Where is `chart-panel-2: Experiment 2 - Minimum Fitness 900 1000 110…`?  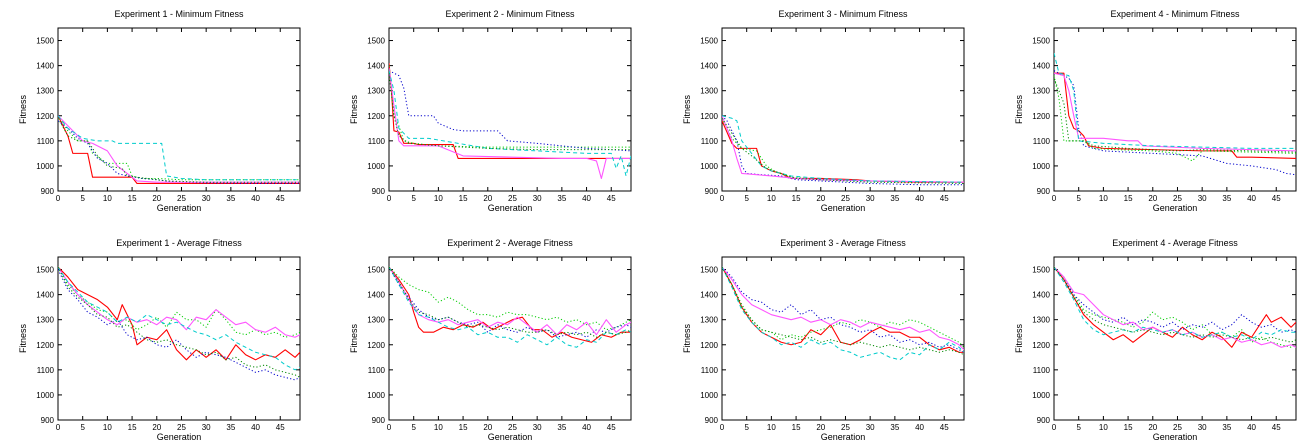 chart-panel-2: Experiment 2 - Minimum Fitness 900 1000 110… is located at coordinates (490, 111).